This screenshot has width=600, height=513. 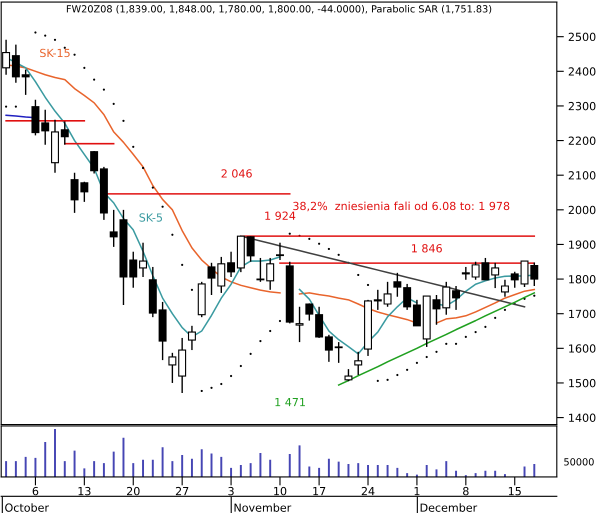 What do you see at coordinates (280, 216) in the screenshot?
I see `series-label: 1 924` at bounding box center [280, 216].